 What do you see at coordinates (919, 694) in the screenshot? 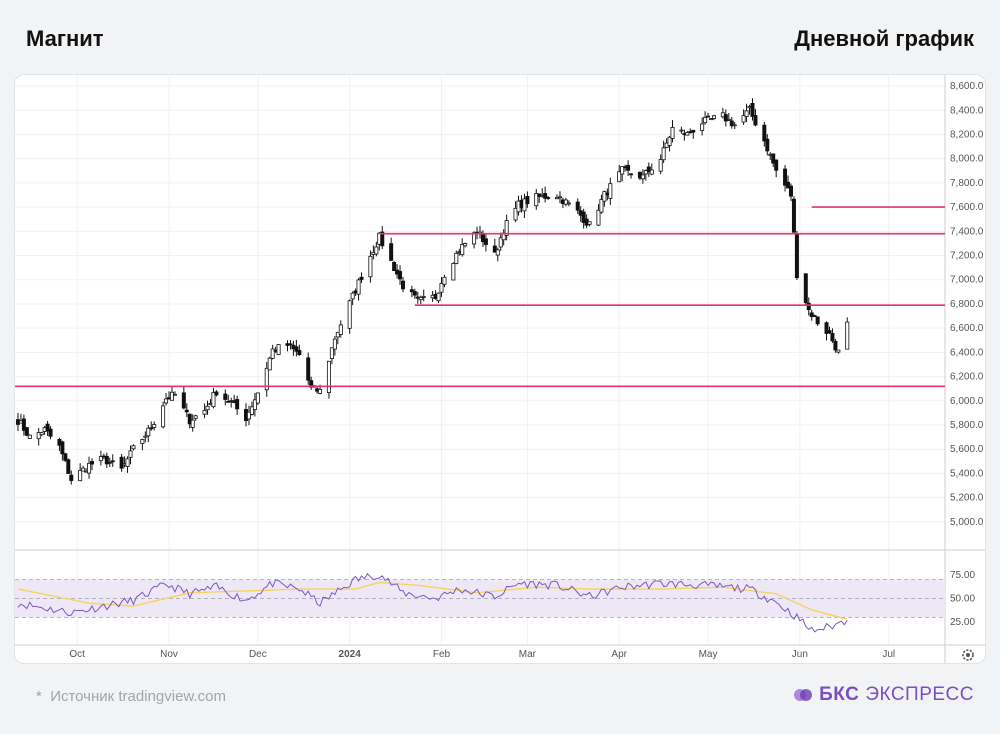
I see `brand-rest: ЭКСПРЕСС` at bounding box center [919, 694].